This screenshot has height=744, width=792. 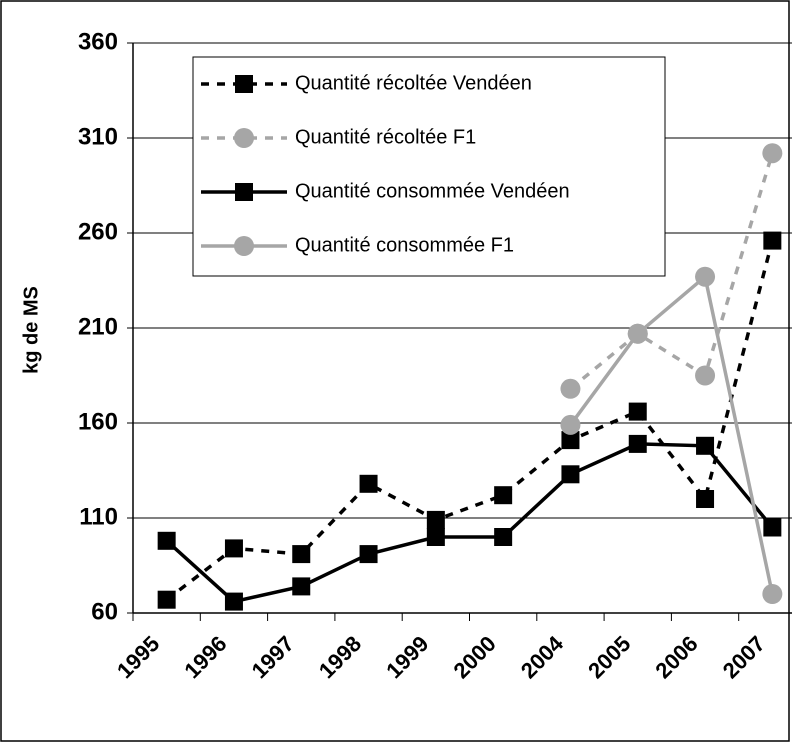 I want to click on y-axis-label: kg de MS, so click(x=31, y=330).